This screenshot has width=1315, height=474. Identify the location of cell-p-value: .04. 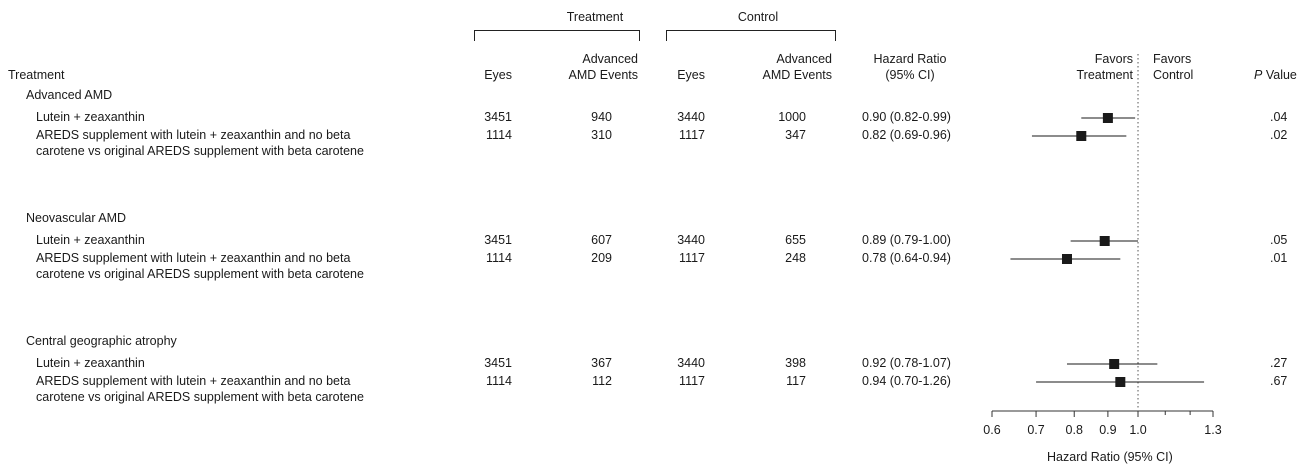
(1279, 117).